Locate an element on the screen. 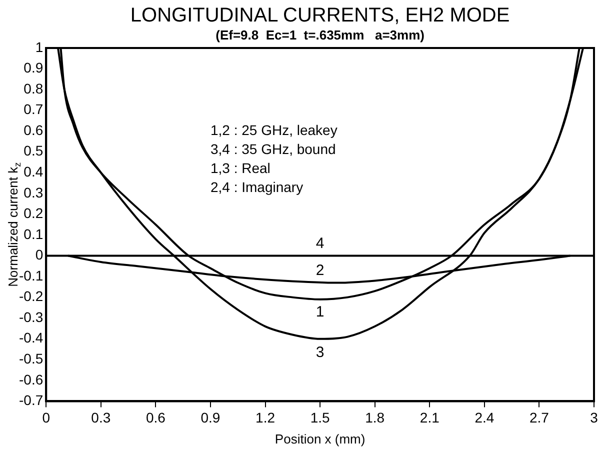  x-tick-label: 1.5 is located at coordinates (320, 417).